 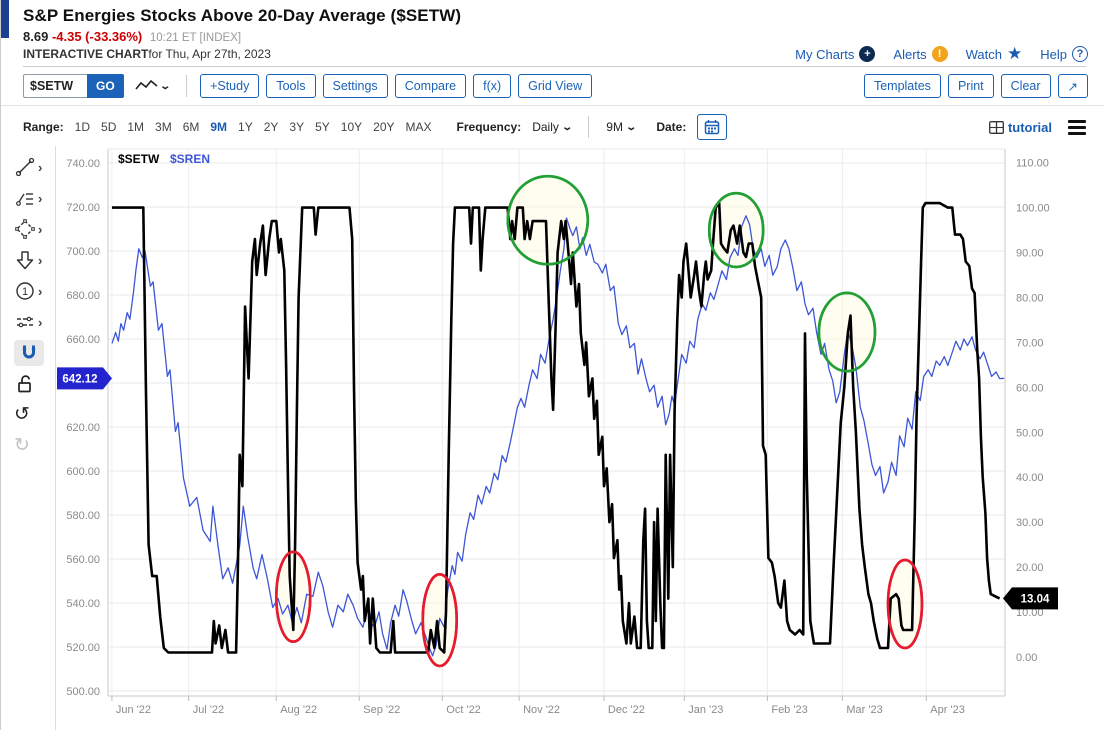 I want to click on redo-icon: ↻, so click(x=22, y=445).